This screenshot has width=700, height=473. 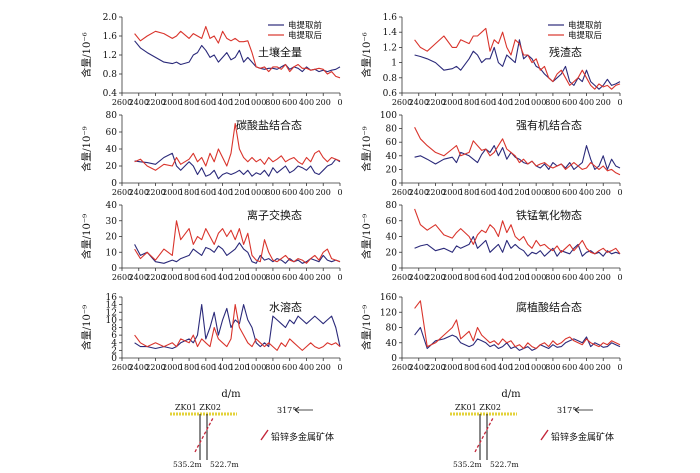 I want to click on panel-title: 离子交换态, so click(x=274, y=215).